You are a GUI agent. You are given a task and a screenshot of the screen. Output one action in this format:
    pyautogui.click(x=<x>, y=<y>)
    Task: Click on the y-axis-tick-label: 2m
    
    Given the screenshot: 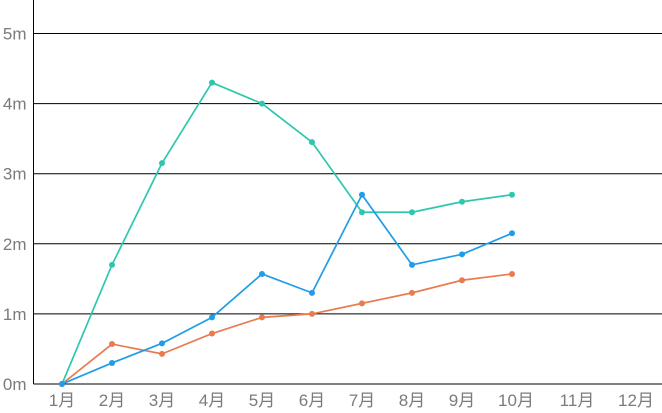 What is the action you would take?
    pyautogui.click(x=15, y=244)
    